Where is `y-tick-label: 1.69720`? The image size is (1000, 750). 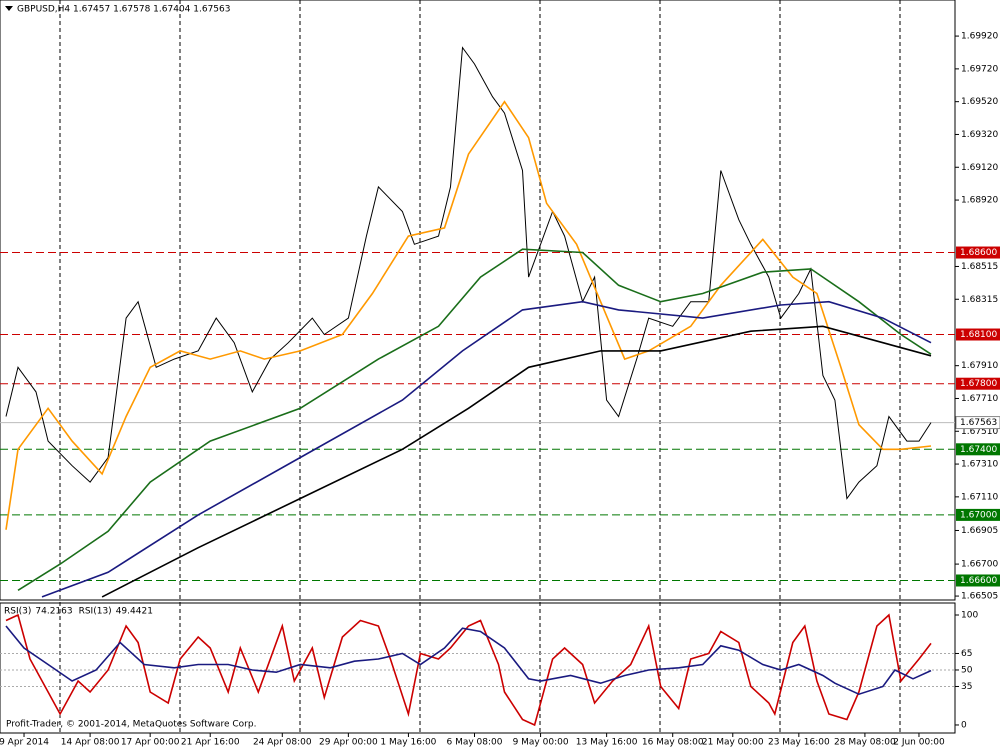 y-tick-label: 1.69720 is located at coordinates (979, 69).